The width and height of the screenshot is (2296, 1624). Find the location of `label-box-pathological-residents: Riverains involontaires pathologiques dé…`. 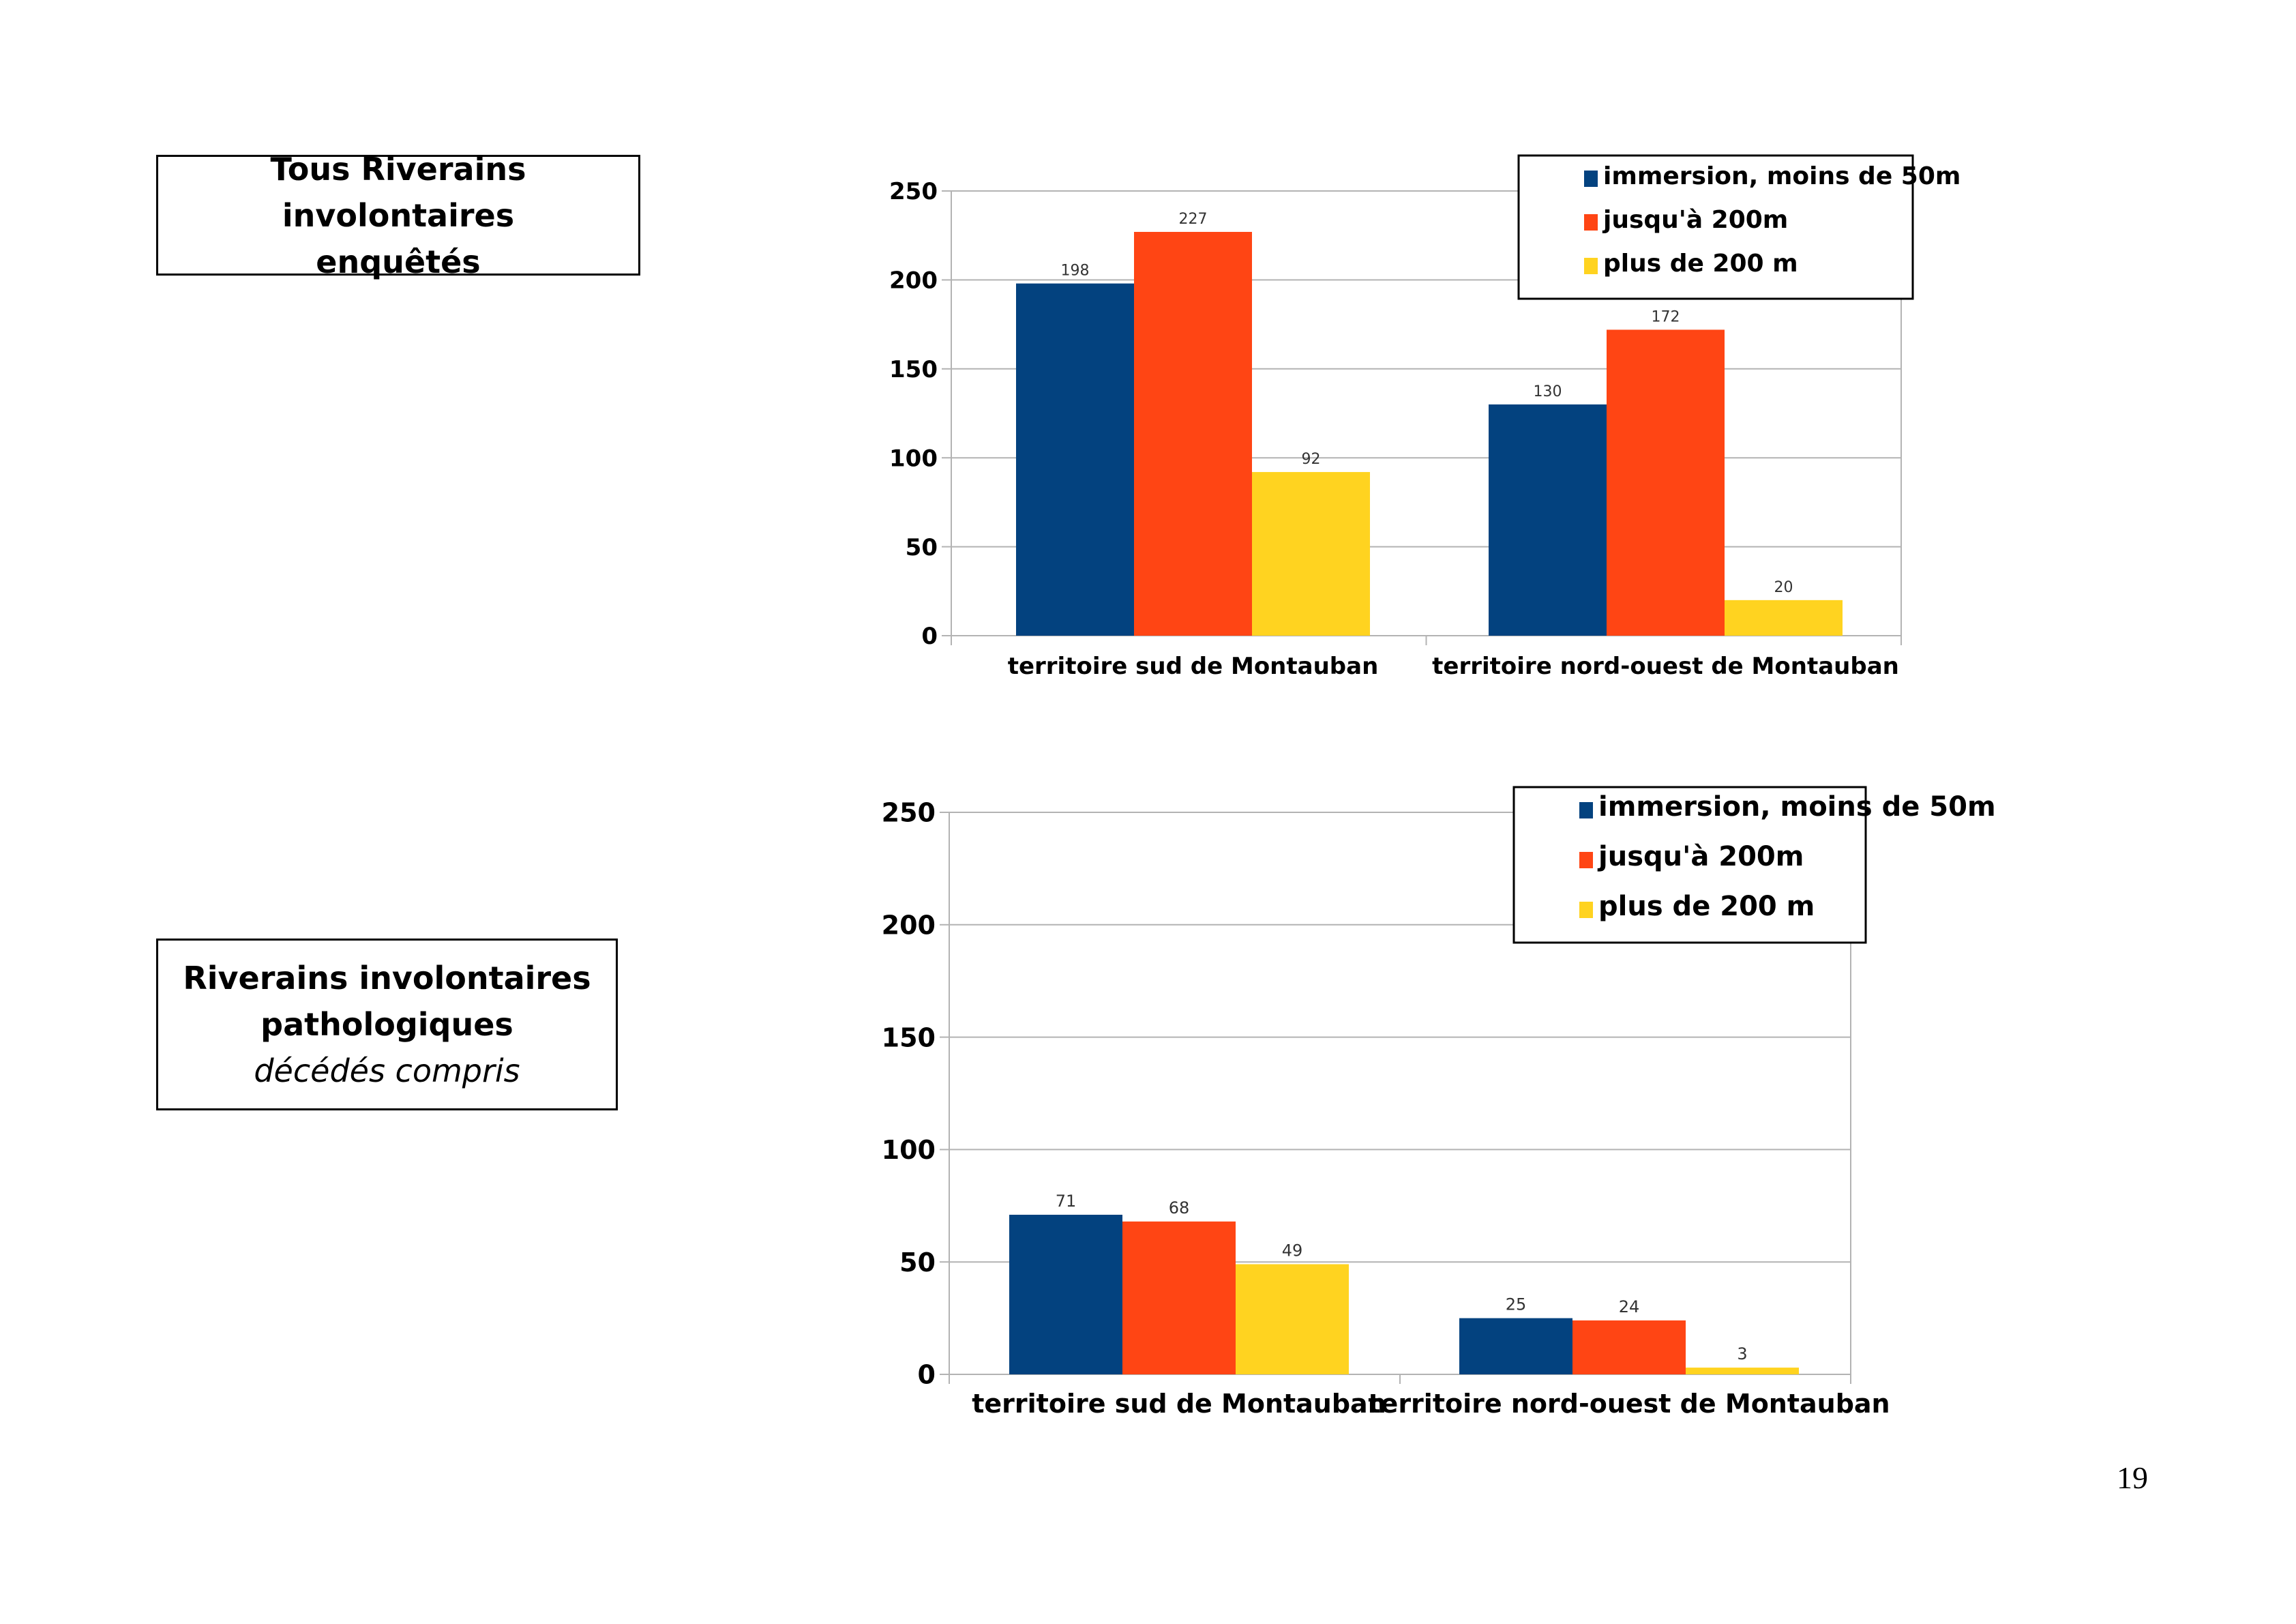

label-box-pathological-residents: Riverains involontaires pathologiques dé… is located at coordinates (387, 1024).